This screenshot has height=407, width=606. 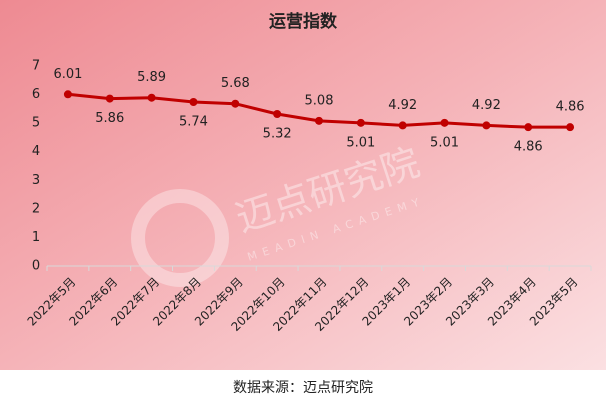 What do you see at coordinates (36, 123) in the screenshot?
I see `y-tick-label: 5` at bounding box center [36, 123].